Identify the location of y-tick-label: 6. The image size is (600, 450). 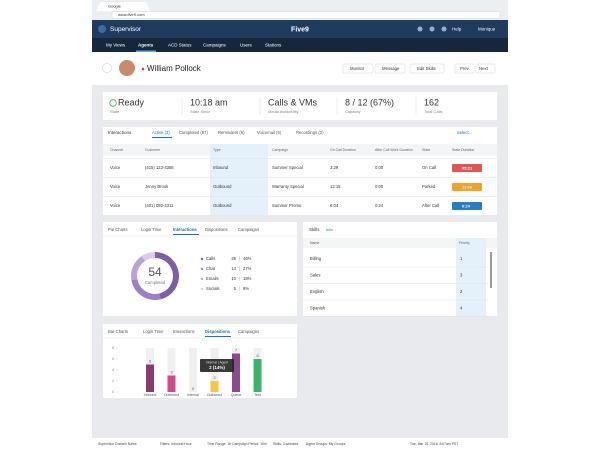
(113, 359).